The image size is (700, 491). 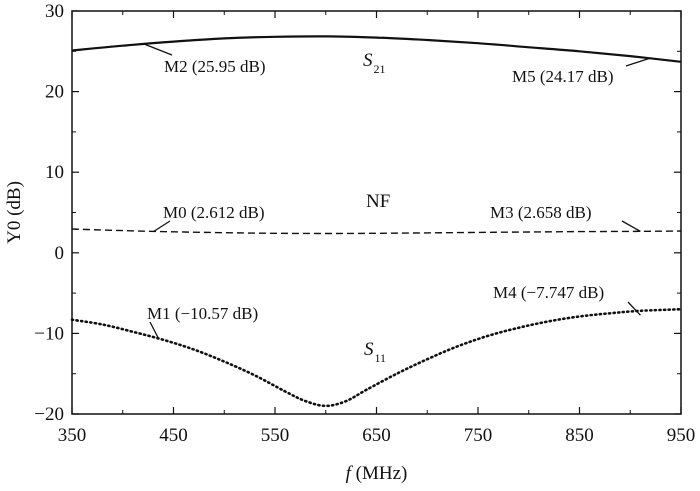 What do you see at coordinates (579, 435) in the screenshot?
I see `x-tick-label: 850` at bounding box center [579, 435].